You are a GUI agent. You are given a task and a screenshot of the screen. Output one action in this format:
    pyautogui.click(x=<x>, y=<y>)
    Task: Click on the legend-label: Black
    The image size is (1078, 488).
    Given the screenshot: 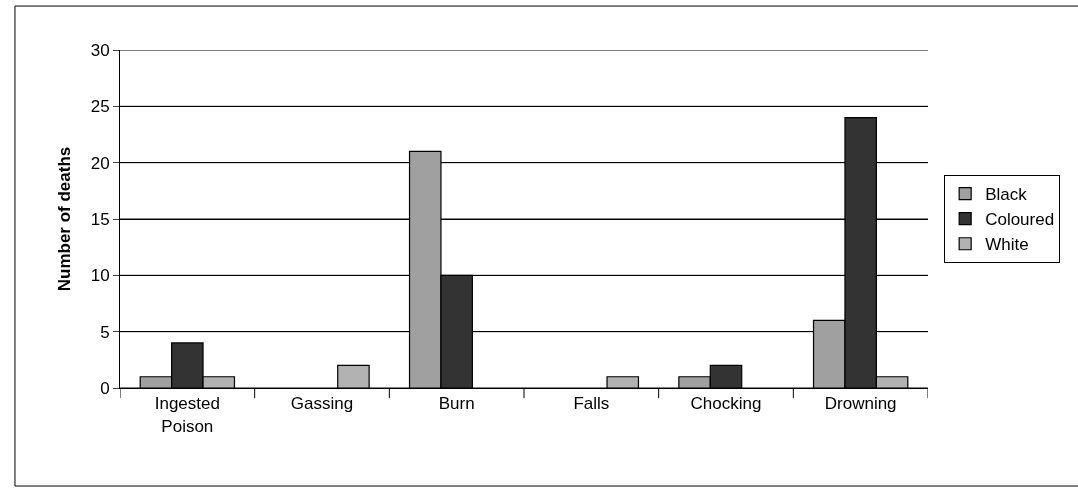 What is the action you would take?
    pyautogui.click(x=1006, y=195)
    